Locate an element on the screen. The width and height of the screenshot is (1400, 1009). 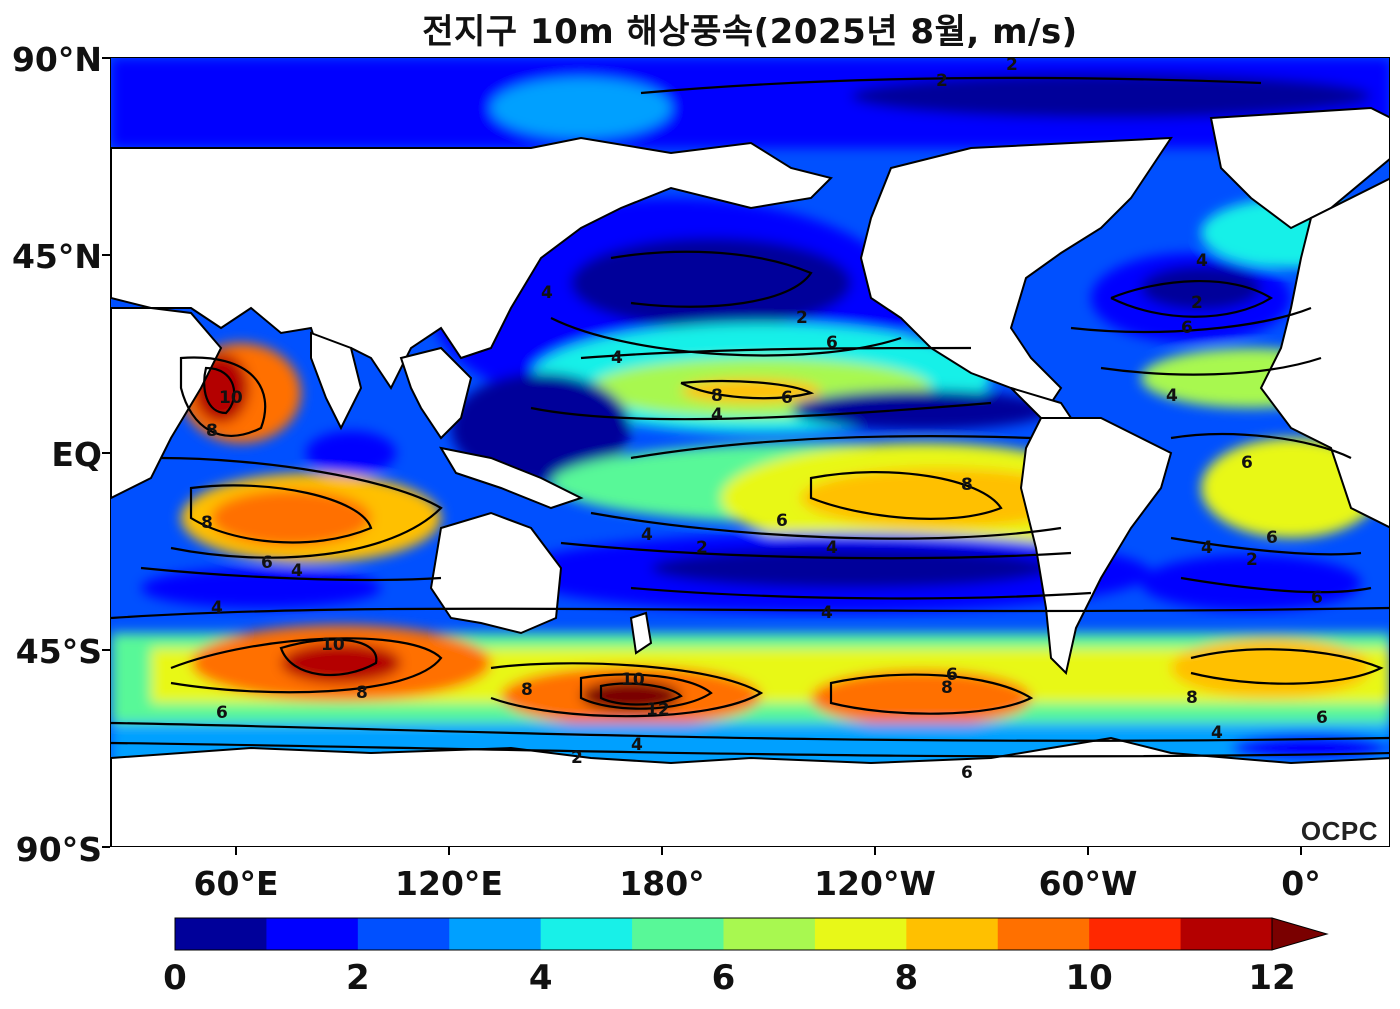
colorbar-tick-label: 0 is located at coordinates (175, 978).